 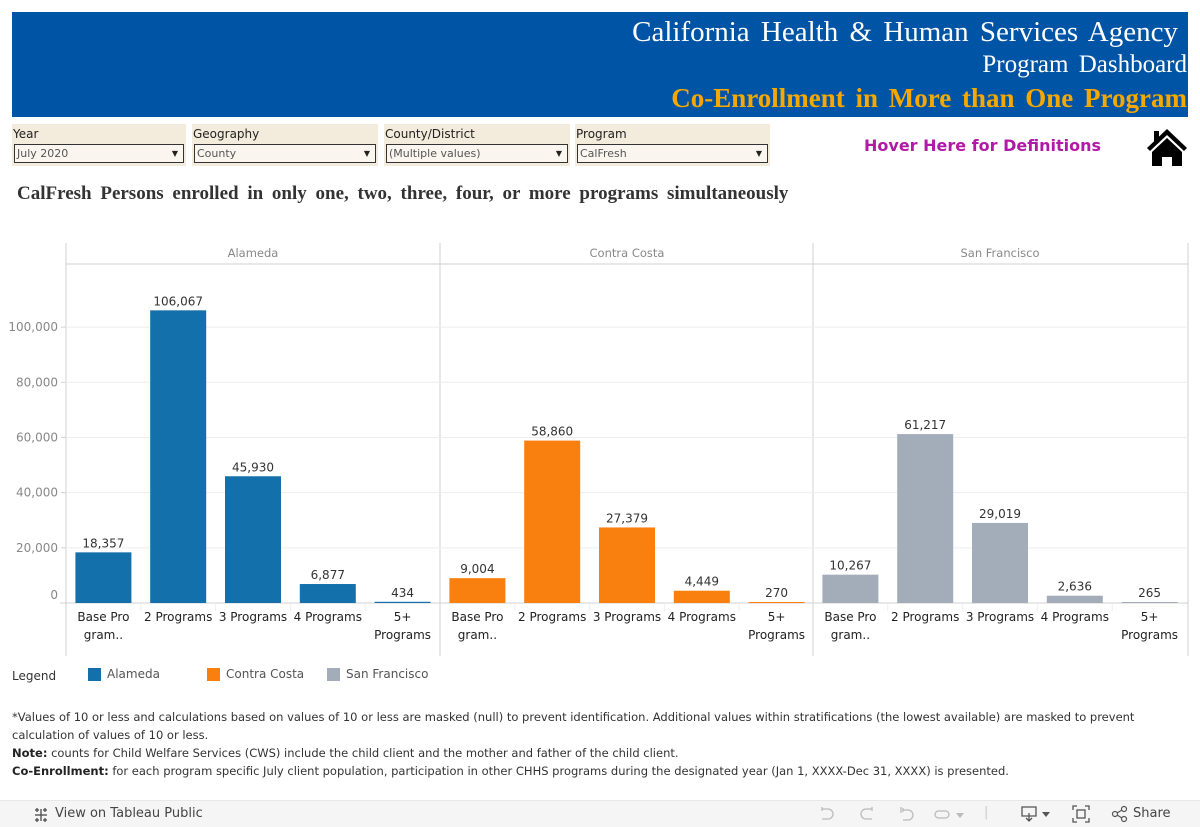 I want to click on legend-title: Legend, so click(x=34, y=676).